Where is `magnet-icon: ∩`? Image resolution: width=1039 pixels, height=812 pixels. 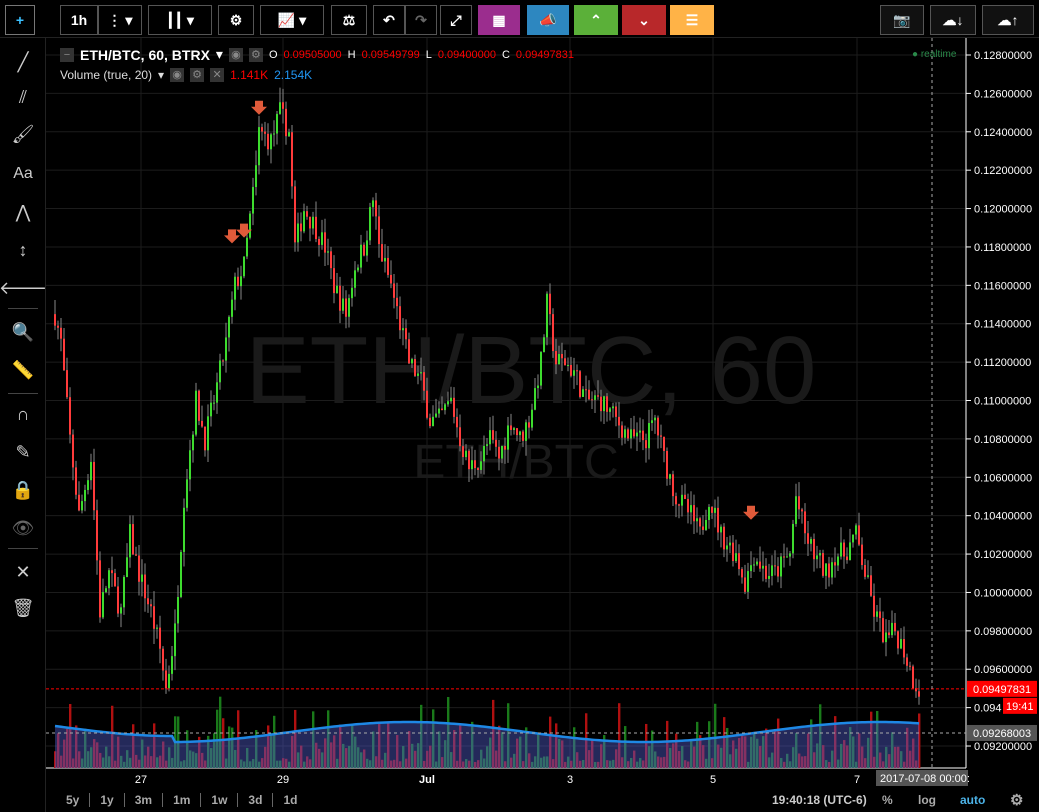
magnet-icon: ∩ is located at coordinates (23, 413).